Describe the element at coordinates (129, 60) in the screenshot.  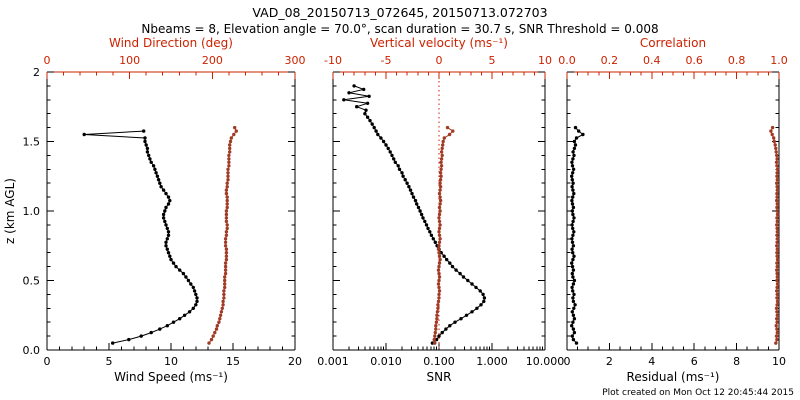
I see `top-tick-label: 100` at that location.